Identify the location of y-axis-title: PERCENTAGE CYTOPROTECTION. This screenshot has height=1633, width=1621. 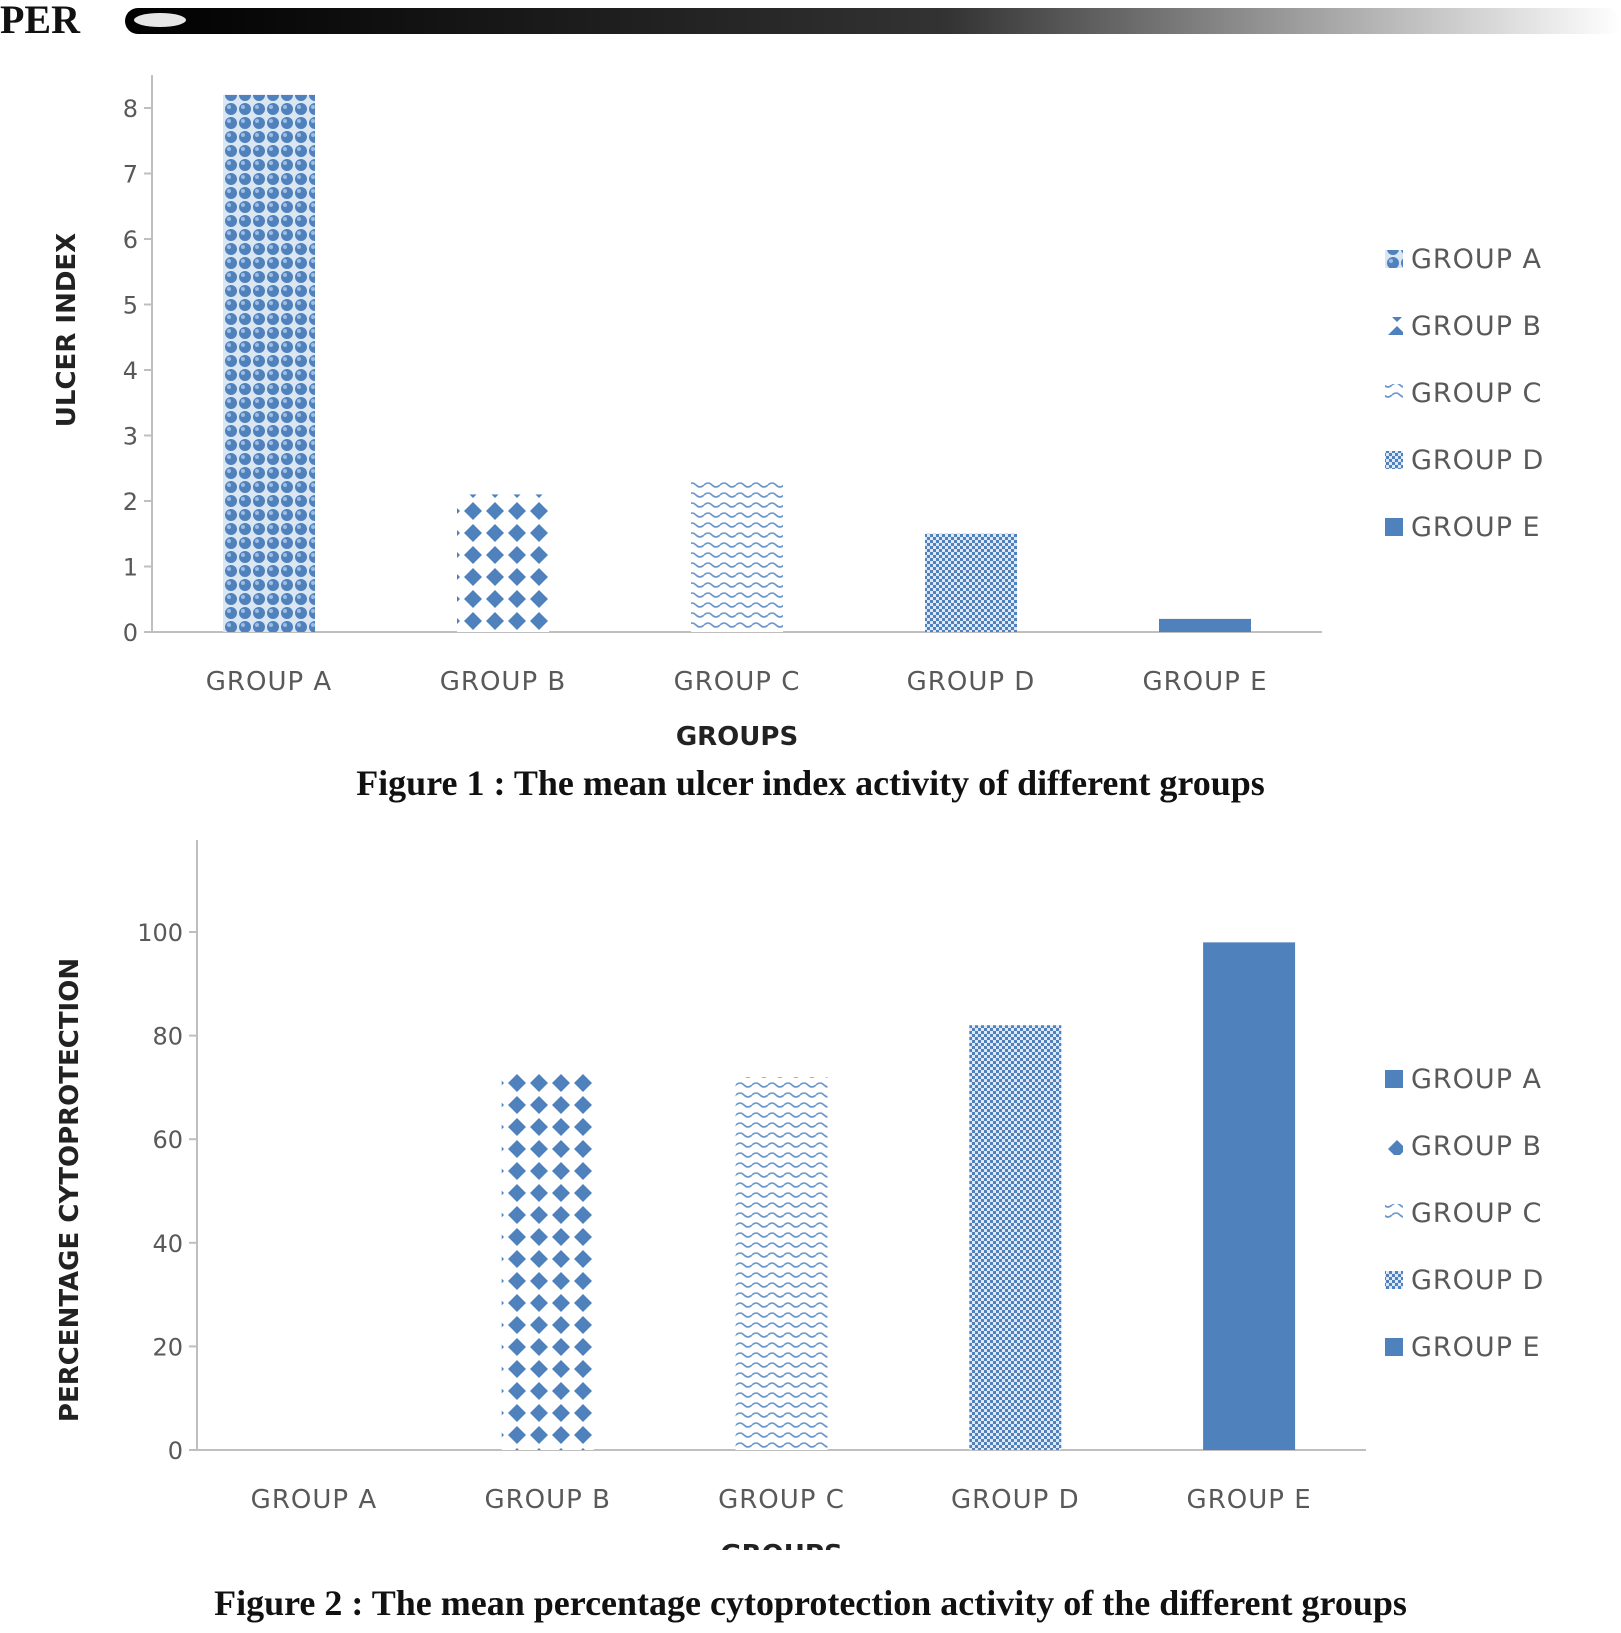
(70, 1190).